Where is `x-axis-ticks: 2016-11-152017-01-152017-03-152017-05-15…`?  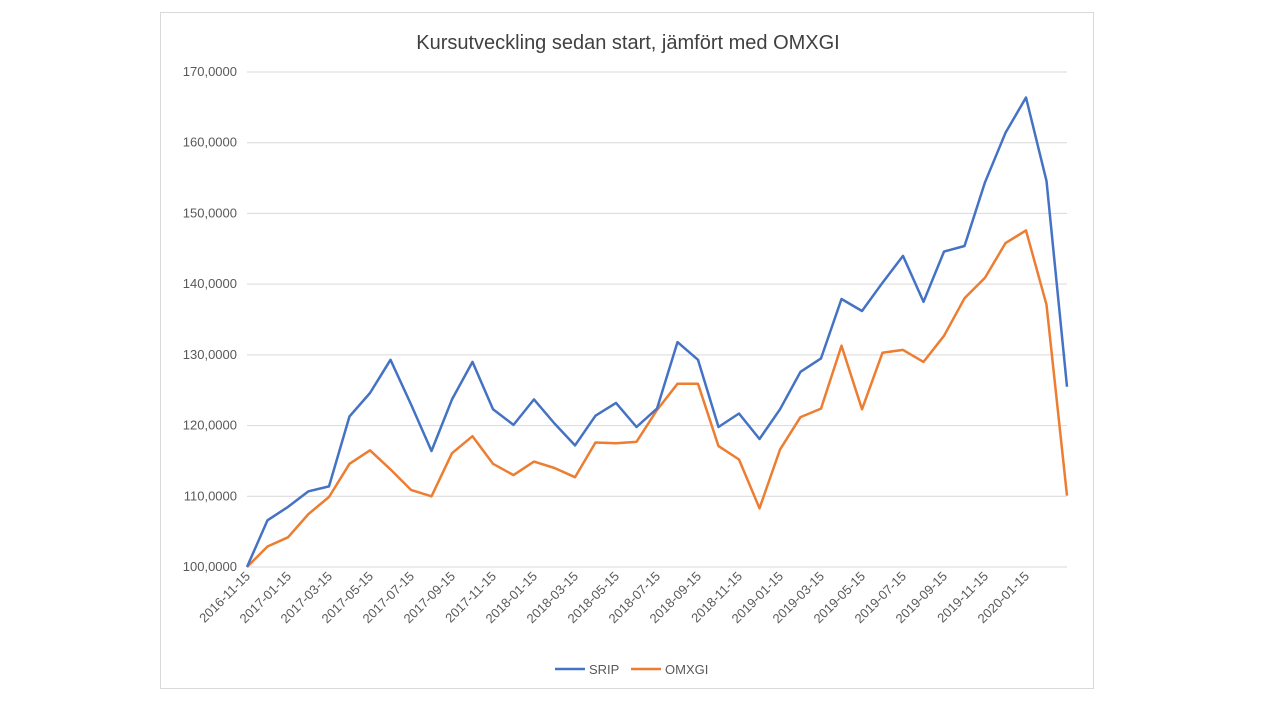 x-axis-ticks: 2016-11-152017-01-152017-03-152017-05-15… is located at coordinates (614, 598).